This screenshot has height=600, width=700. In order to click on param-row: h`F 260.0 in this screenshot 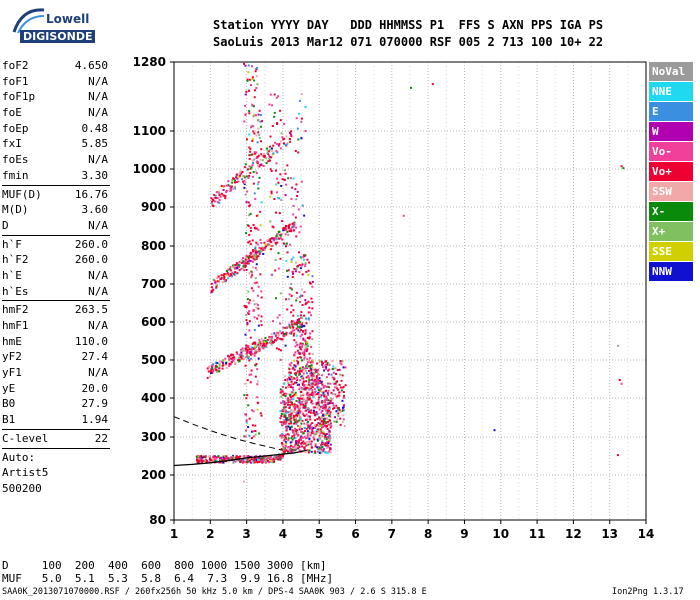, I will do `click(56, 245)`.